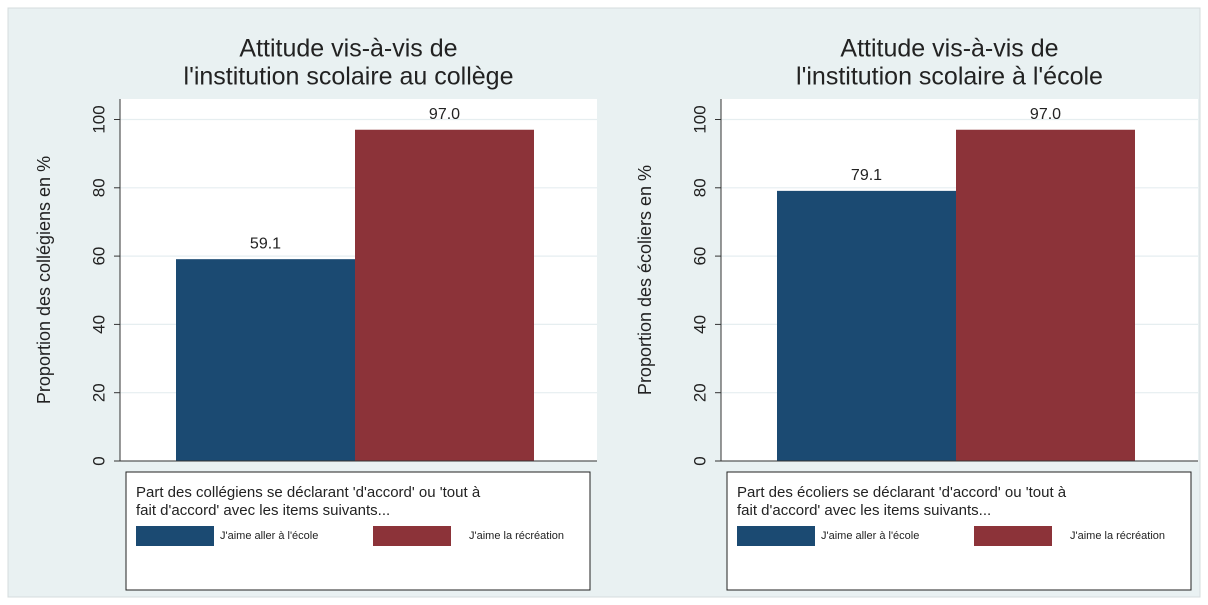 The image size is (1208, 605). I want to click on value-label: 79.1, so click(866, 175).